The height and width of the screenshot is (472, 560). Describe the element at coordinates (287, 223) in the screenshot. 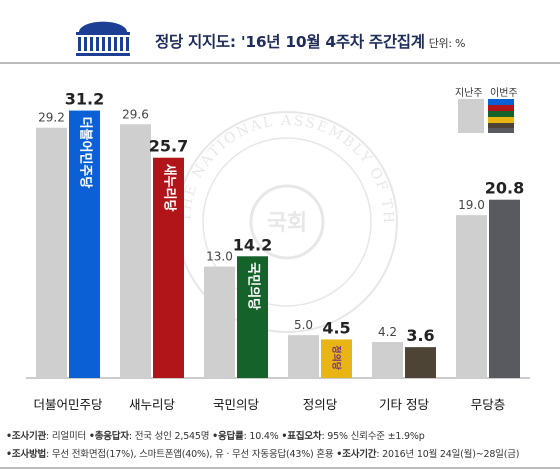

I see `watermark-center-text: 국회` at that location.